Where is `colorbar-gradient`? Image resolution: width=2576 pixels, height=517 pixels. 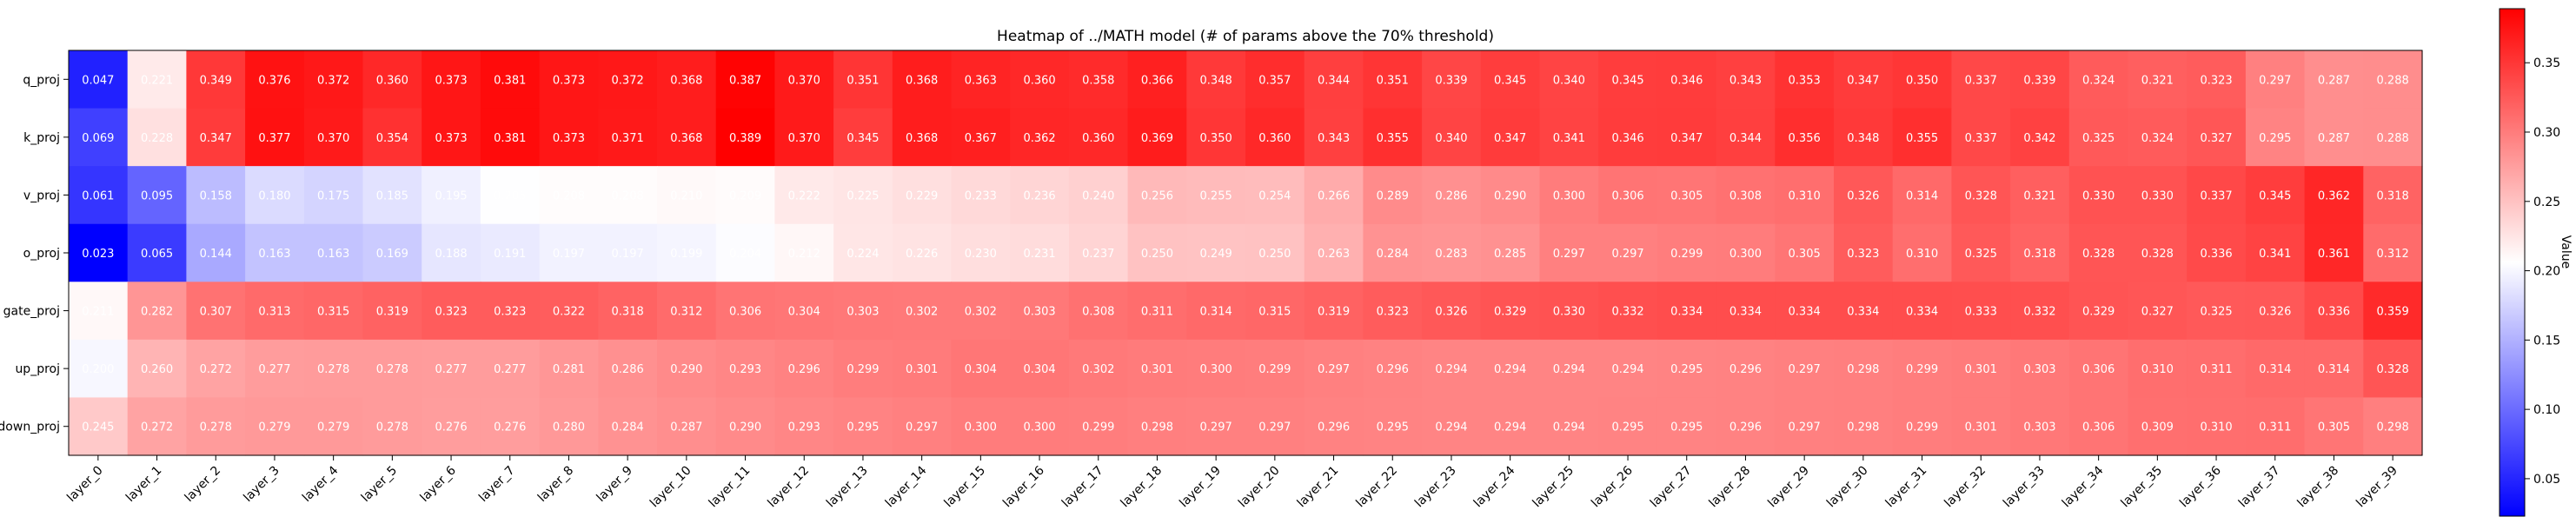
colorbar-gradient is located at coordinates (2512, 262).